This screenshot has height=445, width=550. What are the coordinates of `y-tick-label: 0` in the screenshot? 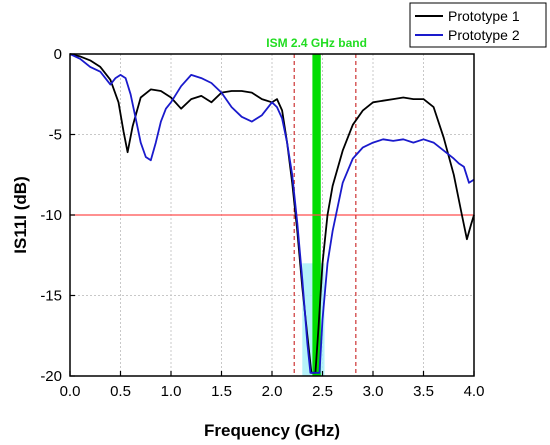 It's located at (58, 54).